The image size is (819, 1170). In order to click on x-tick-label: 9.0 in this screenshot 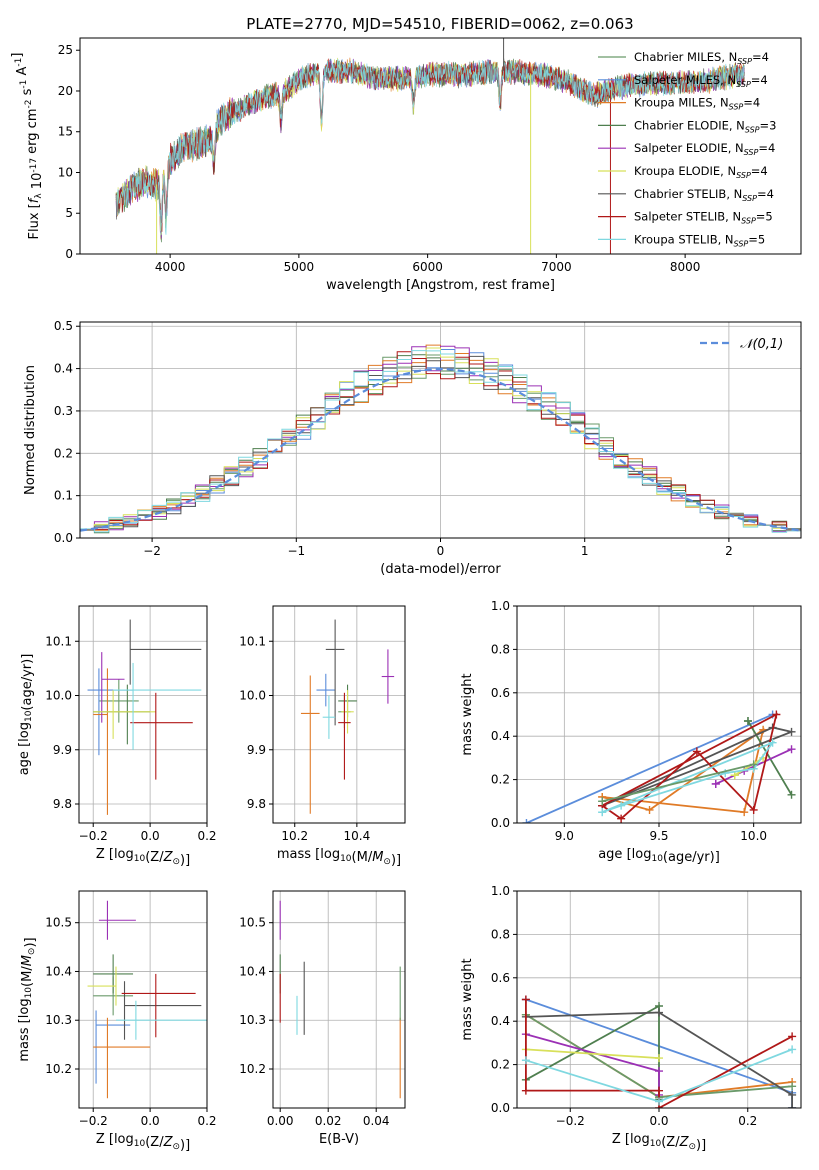, I will do `click(564, 836)`.